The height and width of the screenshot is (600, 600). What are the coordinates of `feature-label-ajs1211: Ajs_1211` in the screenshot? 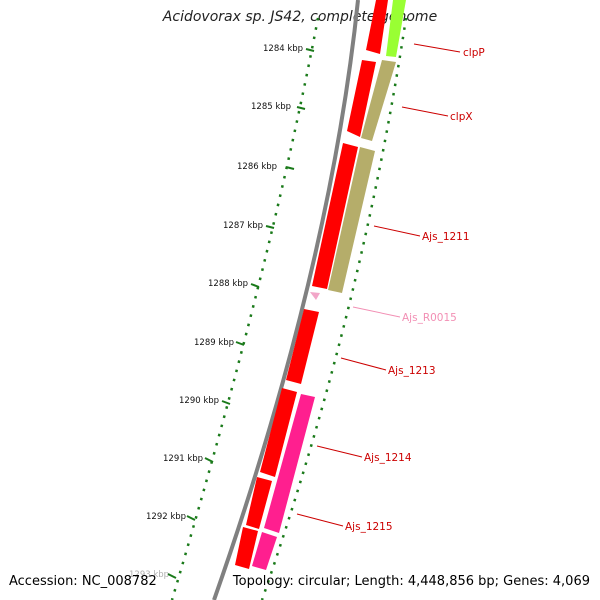 It's located at (446, 237).